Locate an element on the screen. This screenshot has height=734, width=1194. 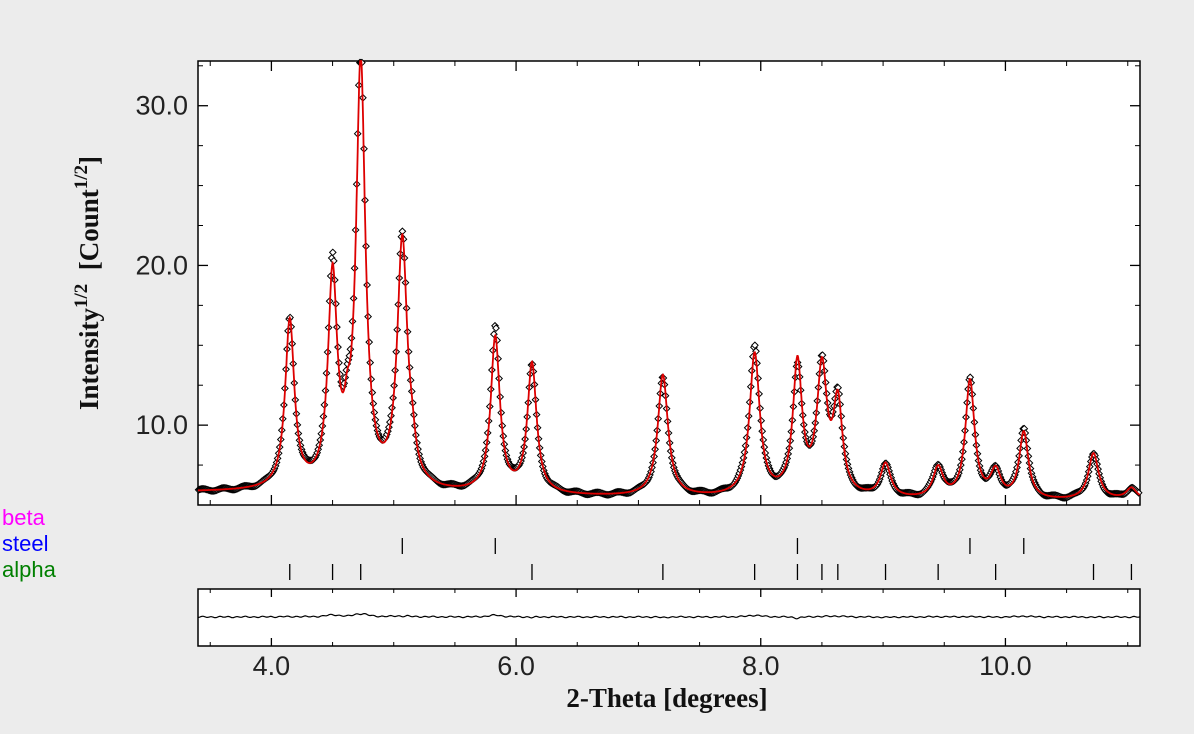
legend-alpha-label: alpha is located at coordinates (29, 569).